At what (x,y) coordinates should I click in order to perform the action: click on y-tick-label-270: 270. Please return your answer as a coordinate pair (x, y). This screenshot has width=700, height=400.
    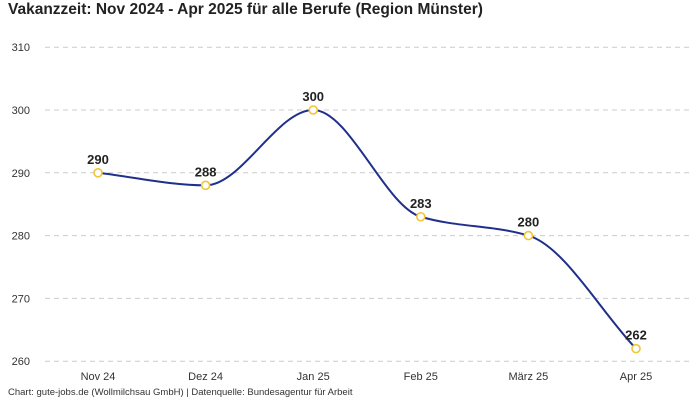
    Looking at the image, I should click on (21, 299).